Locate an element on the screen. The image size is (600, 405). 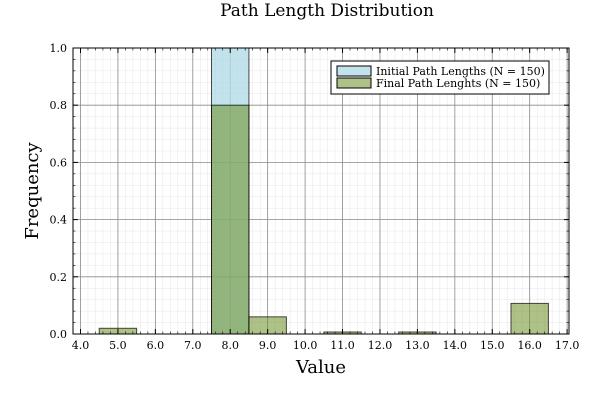
x-tick-label: 10.0 is located at coordinates (305, 345).